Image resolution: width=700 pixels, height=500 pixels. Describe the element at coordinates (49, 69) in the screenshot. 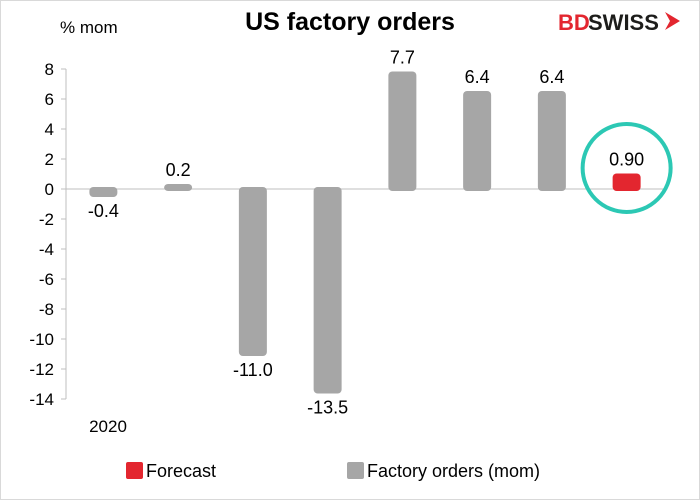

I see `y-tick-label: 8` at that location.